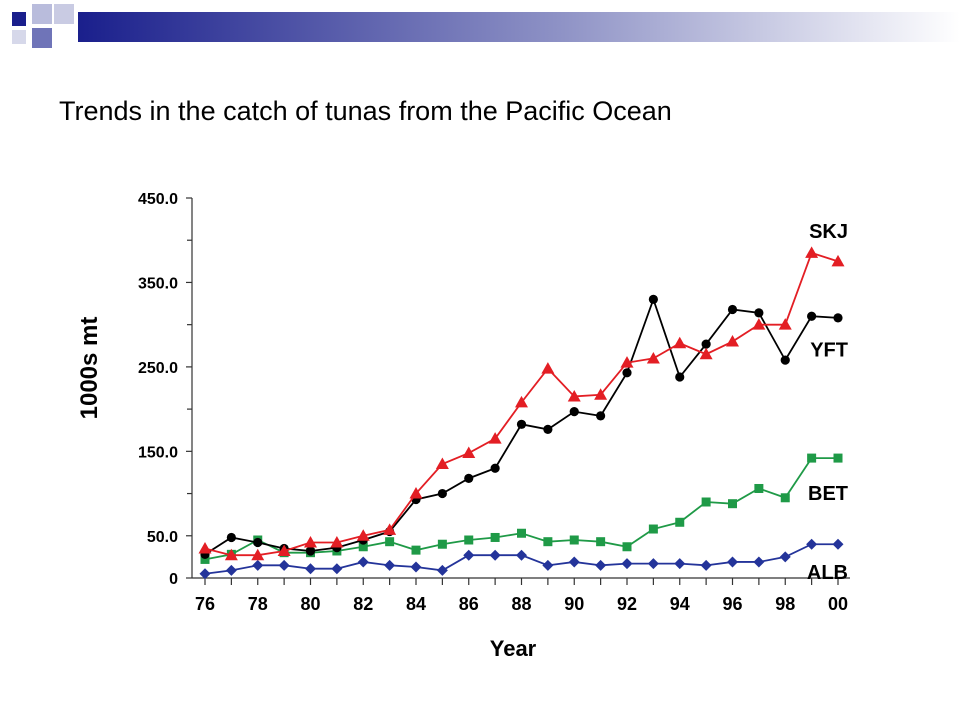 The image size is (960, 720). What do you see at coordinates (158, 283) in the screenshot?
I see `y-tick-label: 350.0` at bounding box center [158, 283].